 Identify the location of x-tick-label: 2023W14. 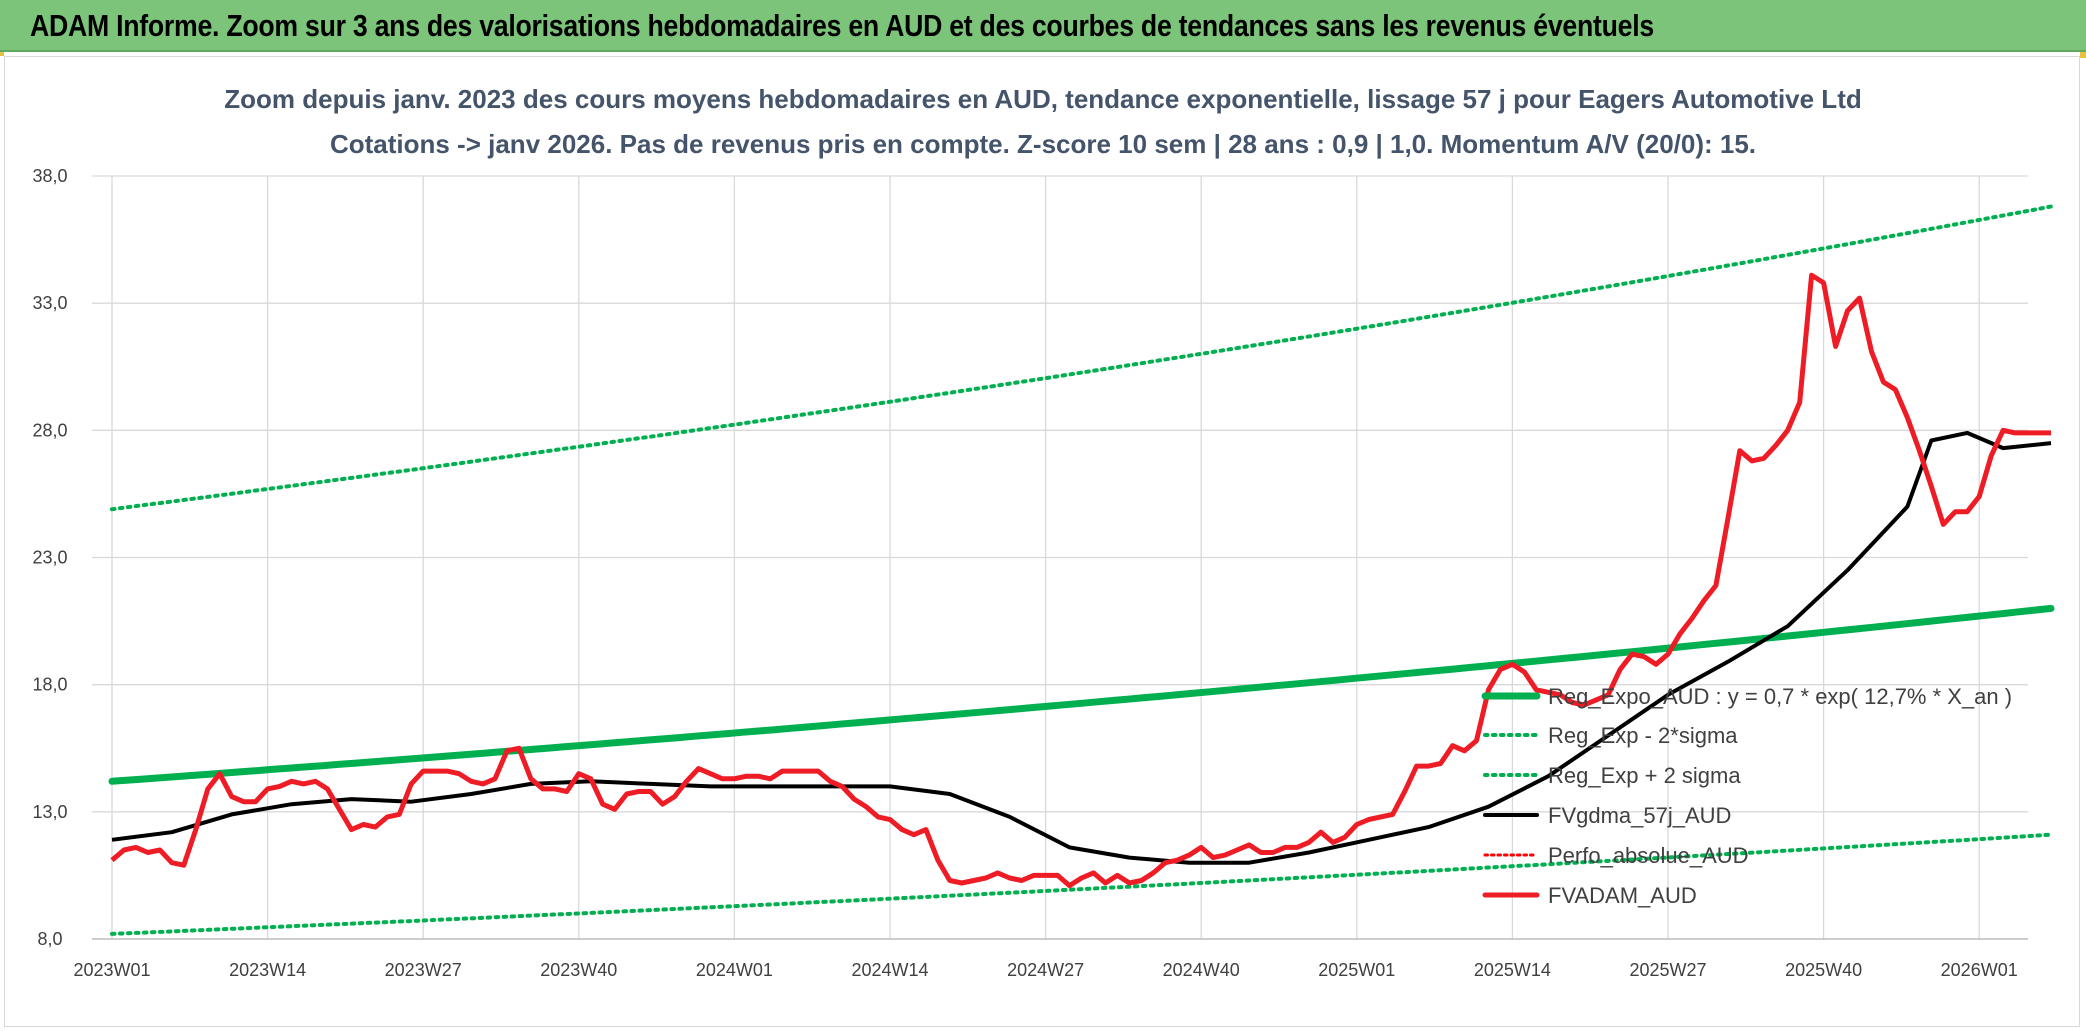
(267, 970).